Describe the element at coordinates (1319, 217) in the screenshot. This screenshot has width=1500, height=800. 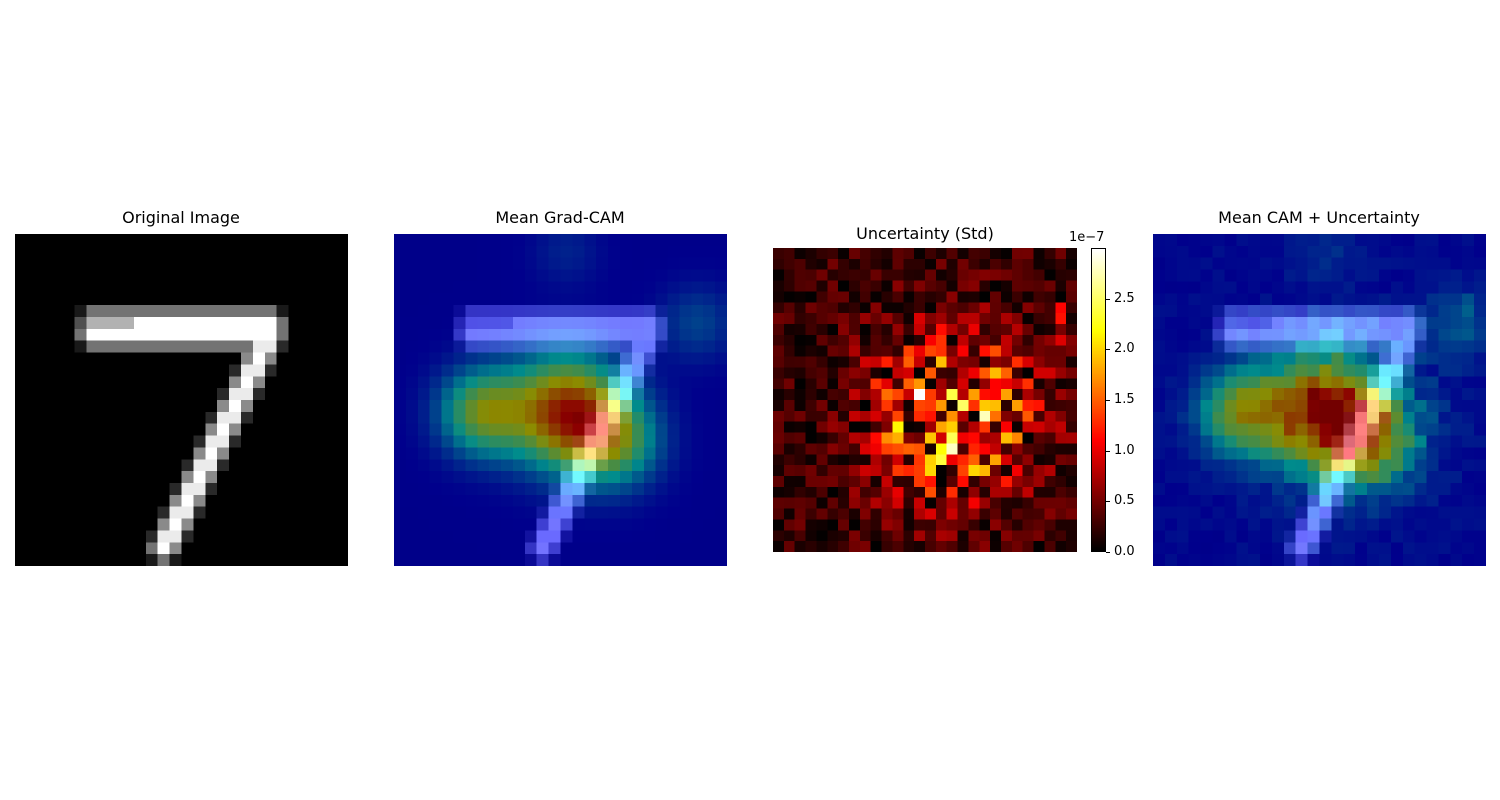
I see `panel-title-cam-uncertainty: Mean CAM + Uncertainty` at that location.